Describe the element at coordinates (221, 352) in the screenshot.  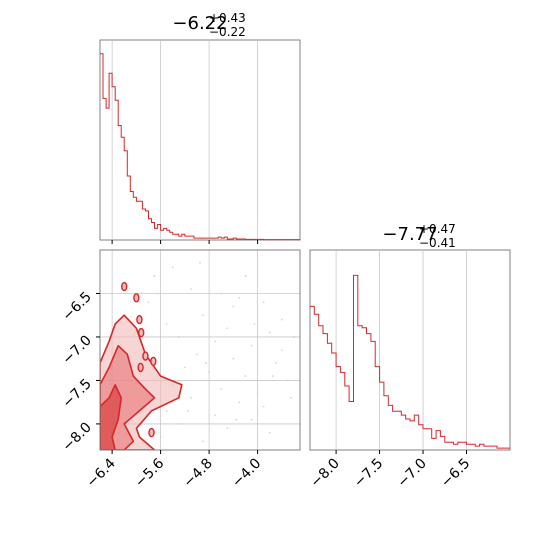
I see `bottom-left-scatter-points` at that location.